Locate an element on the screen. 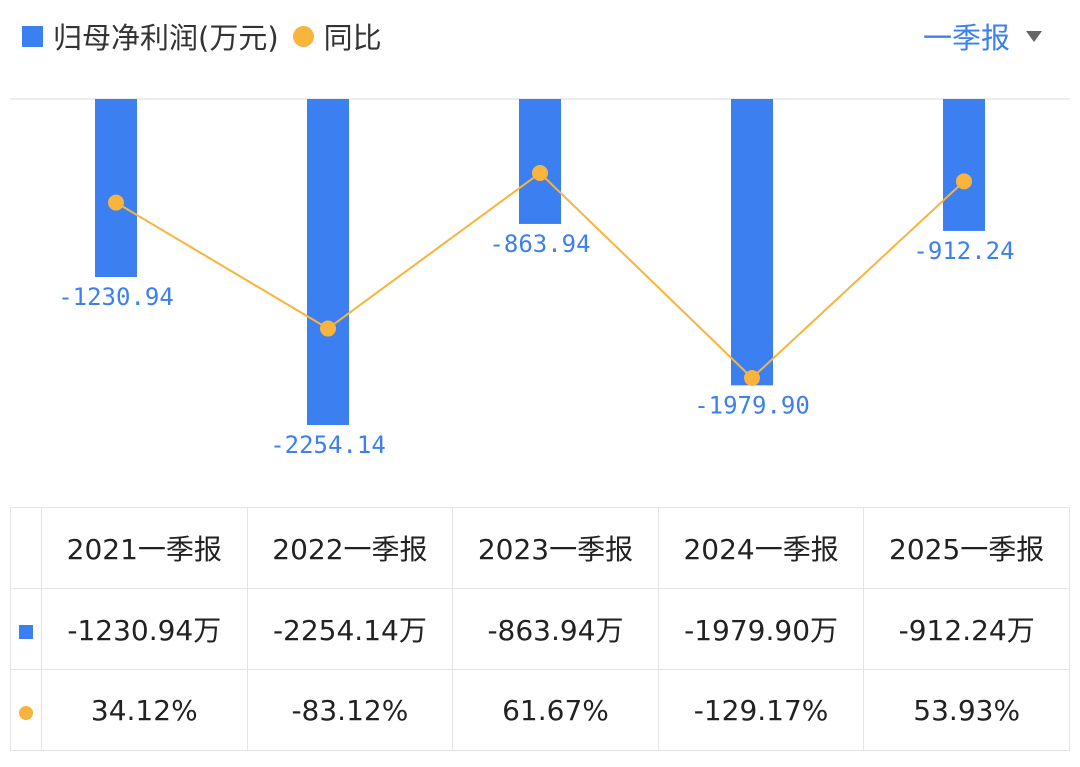 Image resolution: width=1080 pixels, height=767 pixels. chart-legend: 归母净利润(万元) 同比 is located at coordinates (202, 36).